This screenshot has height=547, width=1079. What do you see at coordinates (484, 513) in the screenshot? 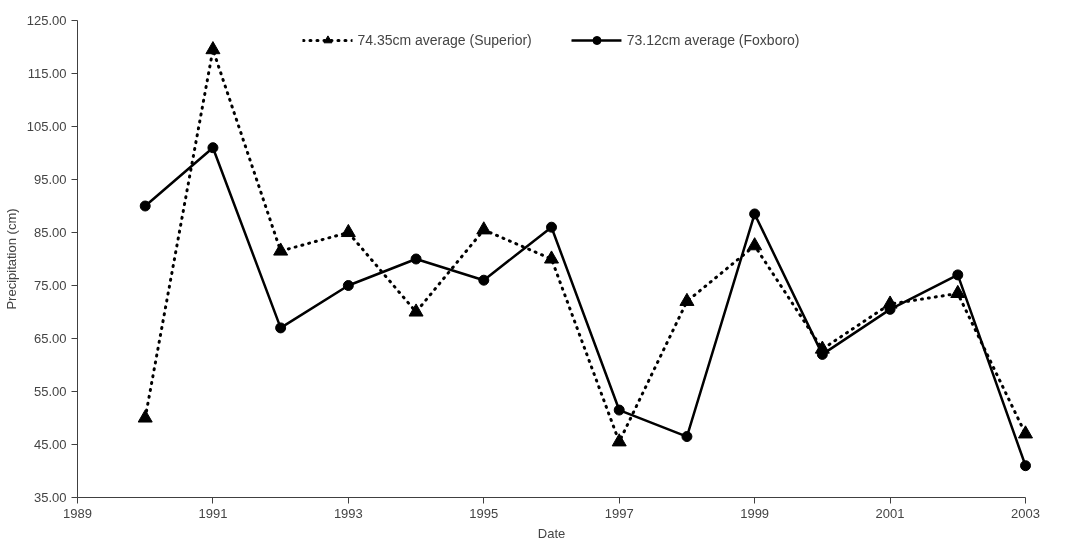
I see `x-tick-label: 1995` at bounding box center [484, 513].